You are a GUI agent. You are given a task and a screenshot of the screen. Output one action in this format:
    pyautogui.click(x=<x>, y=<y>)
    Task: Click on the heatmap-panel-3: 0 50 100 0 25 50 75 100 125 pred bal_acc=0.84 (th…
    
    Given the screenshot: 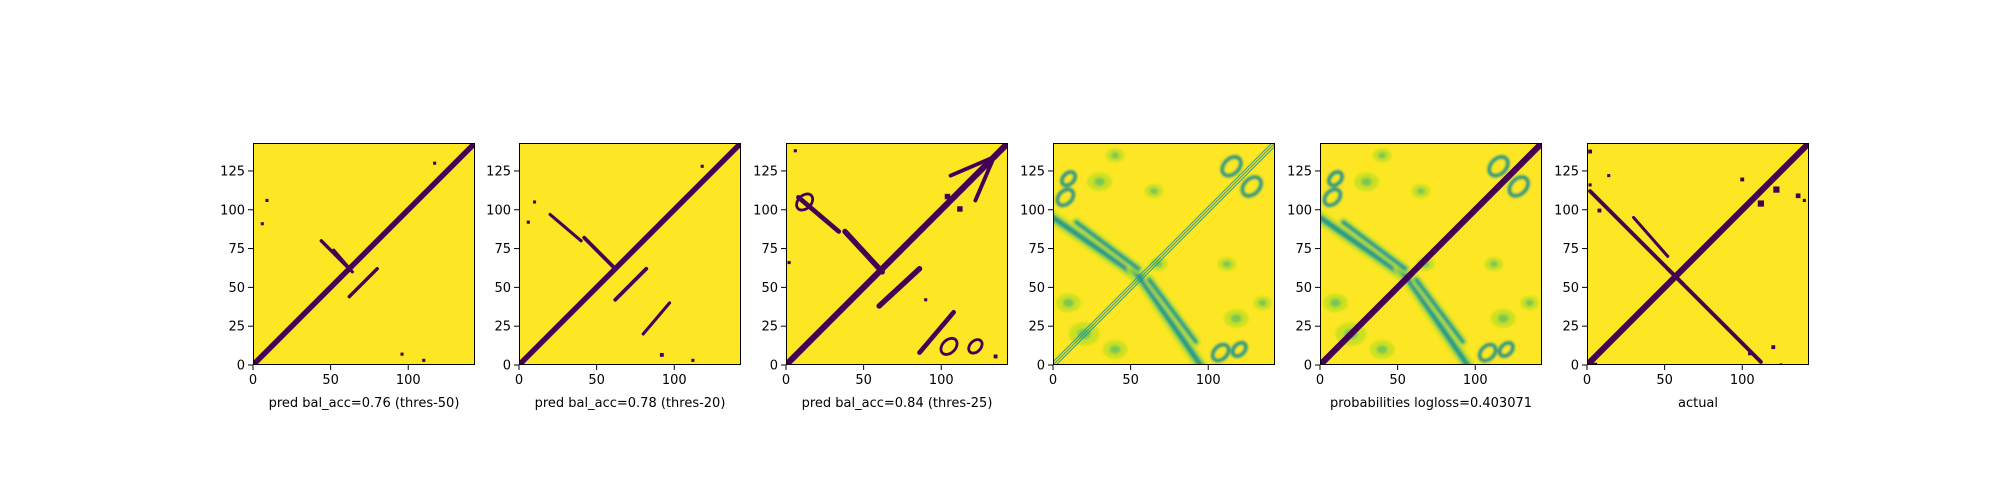 What is the action you would take?
    pyautogui.click(x=880, y=277)
    